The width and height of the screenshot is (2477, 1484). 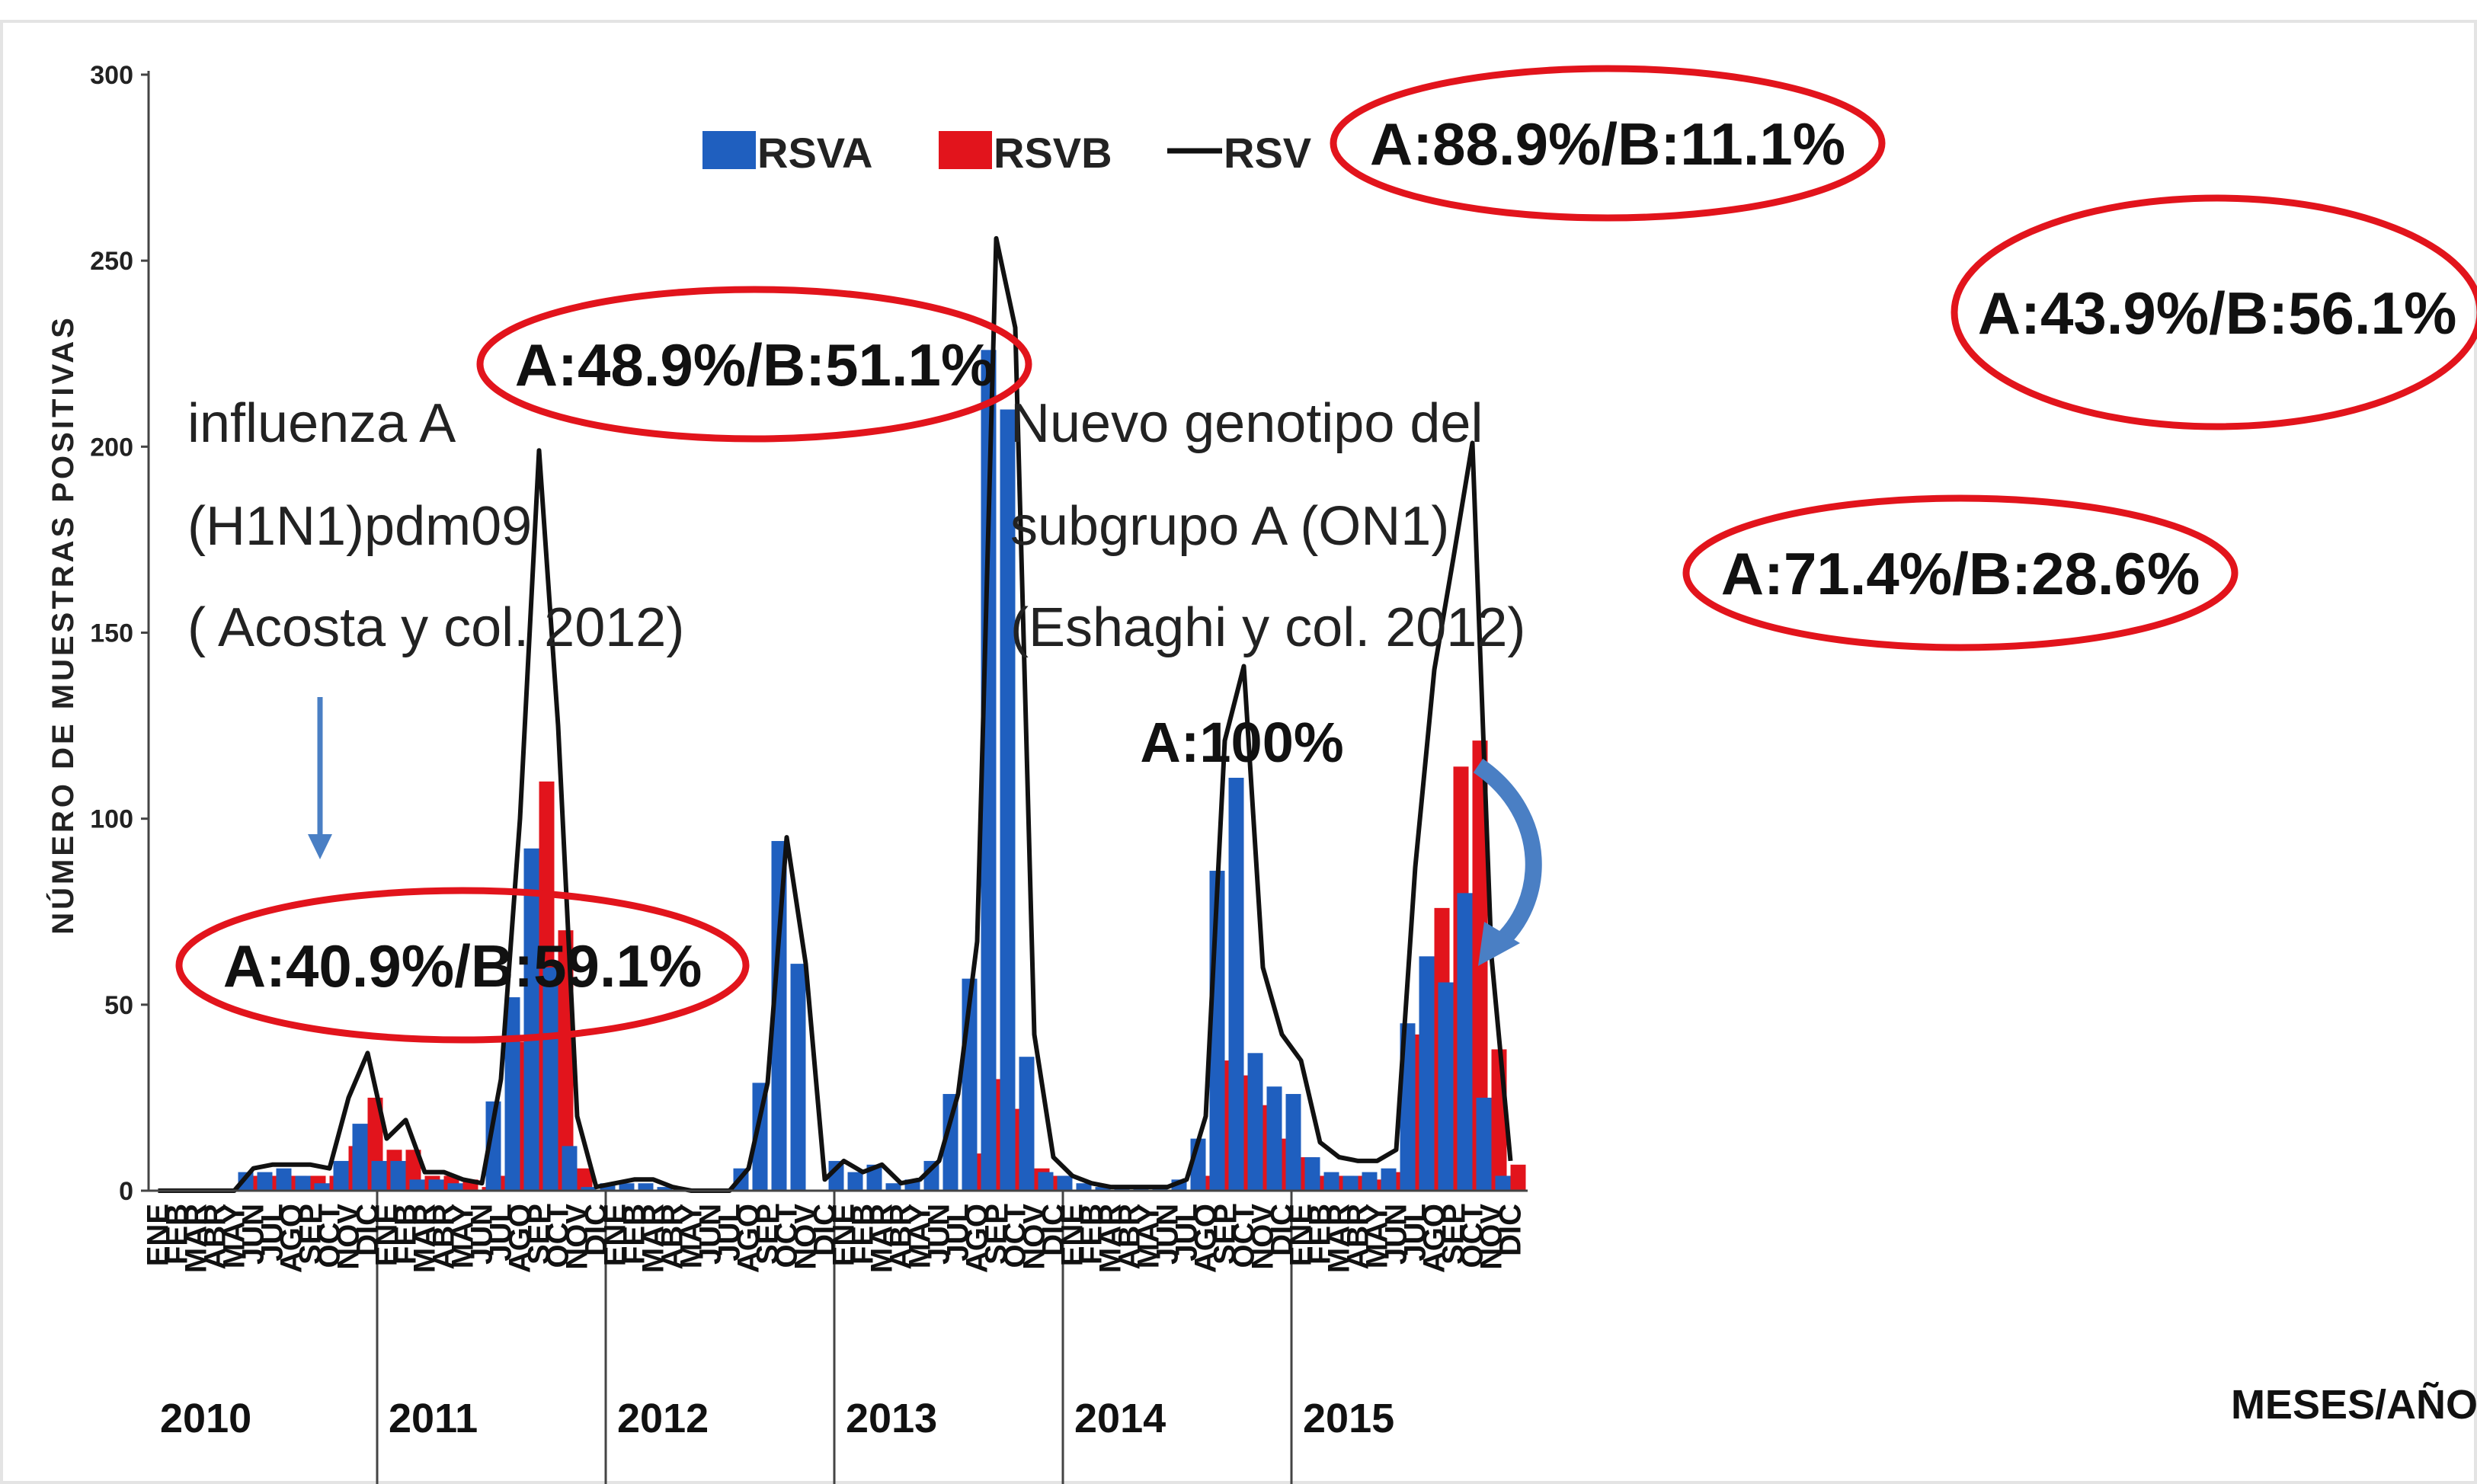 What do you see at coordinates (359, 526) in the screenshot?
I see `note-influenza-line2: (H1N1)pdm09` at bounding box center [359, 526].